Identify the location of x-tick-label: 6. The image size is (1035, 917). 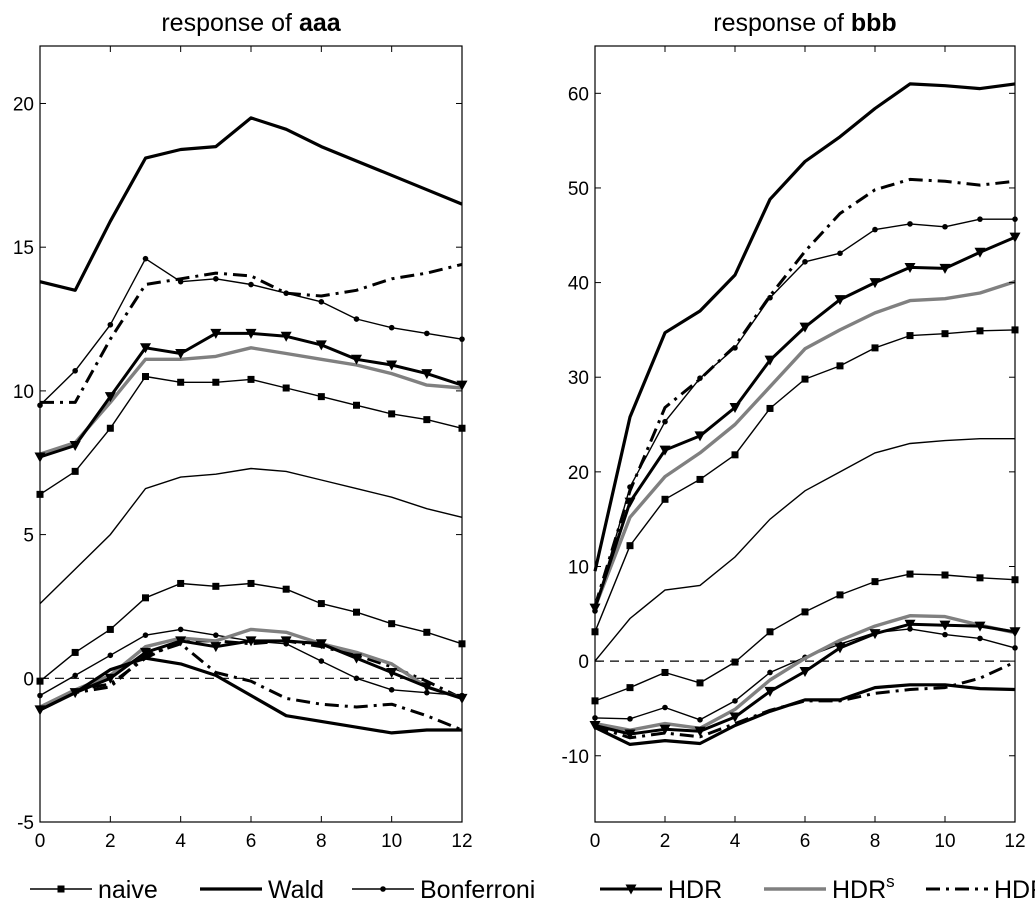
(805, 841).